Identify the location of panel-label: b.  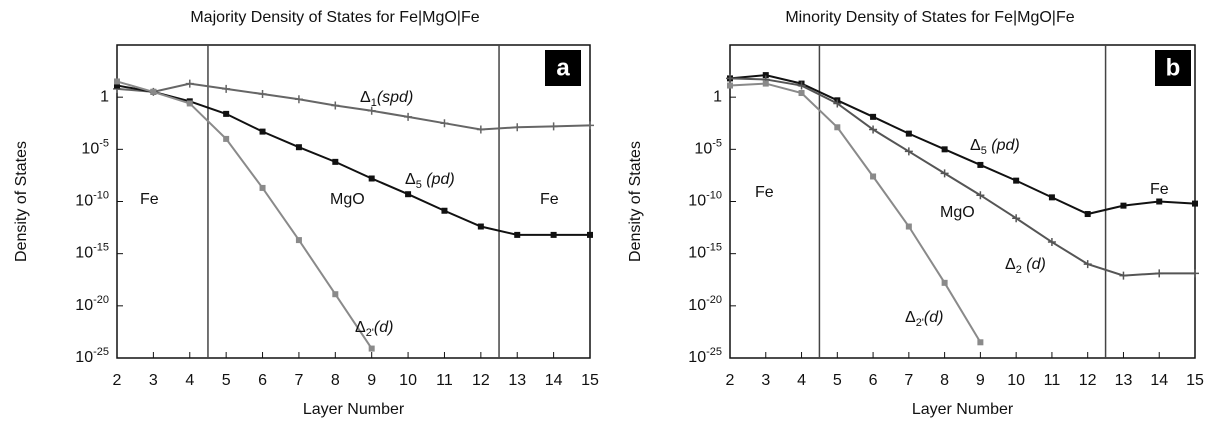
(1173, 67).